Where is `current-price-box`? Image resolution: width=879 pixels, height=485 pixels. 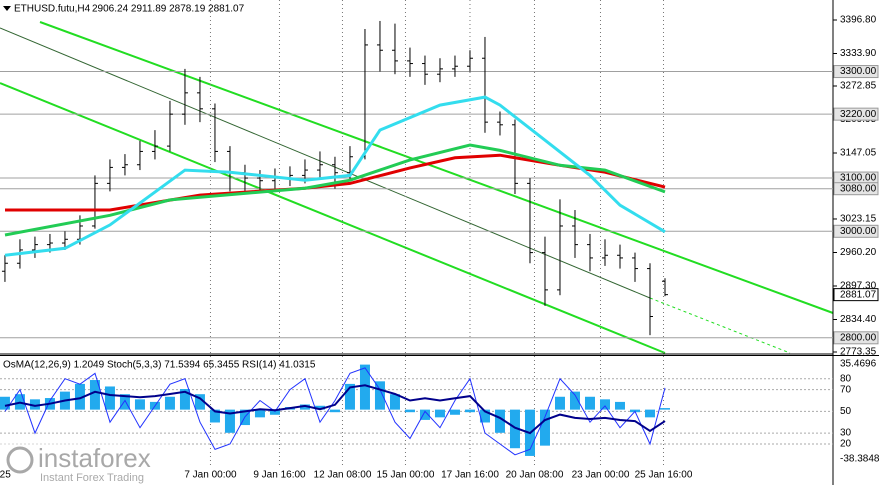
current-price-box is located at coordinates (856, 295).